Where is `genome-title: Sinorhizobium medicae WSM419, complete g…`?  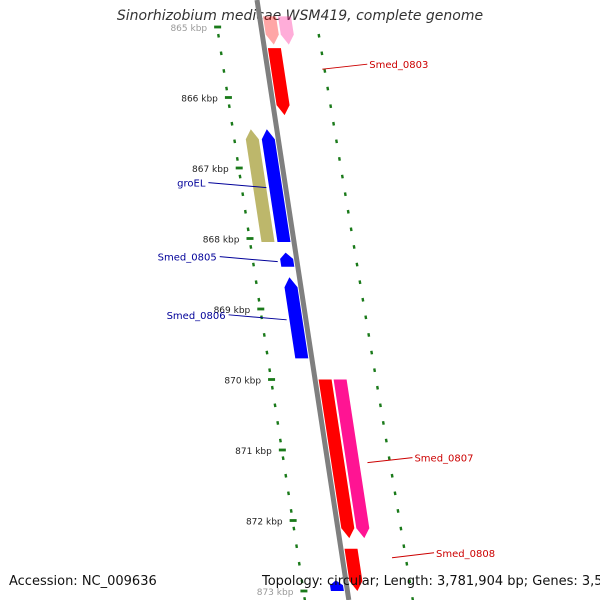
genome-title: Sinorhizobium medicae WSM419, complete g… is located at coordinates (300, 16).